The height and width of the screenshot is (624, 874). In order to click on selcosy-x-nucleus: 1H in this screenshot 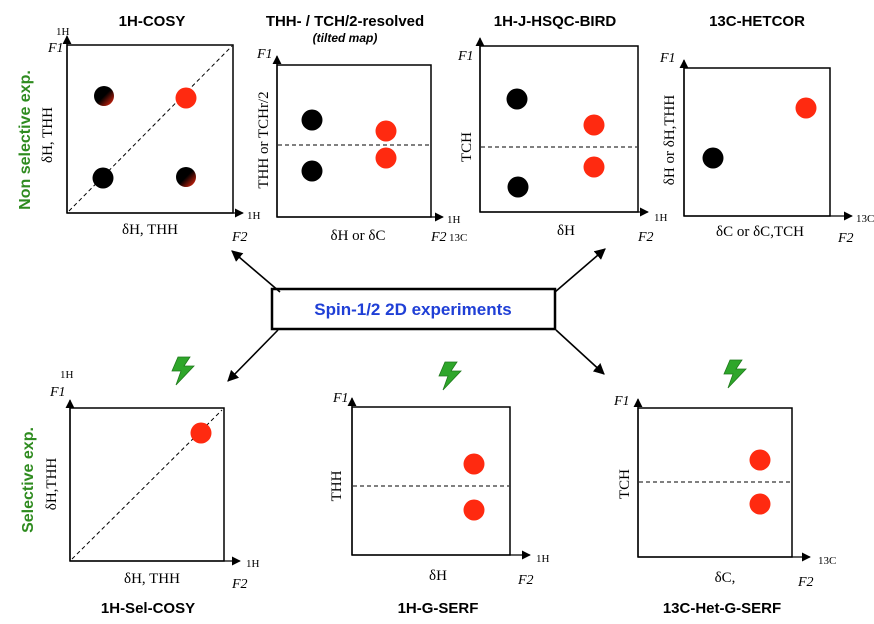, I will do `click(253, 564)`.